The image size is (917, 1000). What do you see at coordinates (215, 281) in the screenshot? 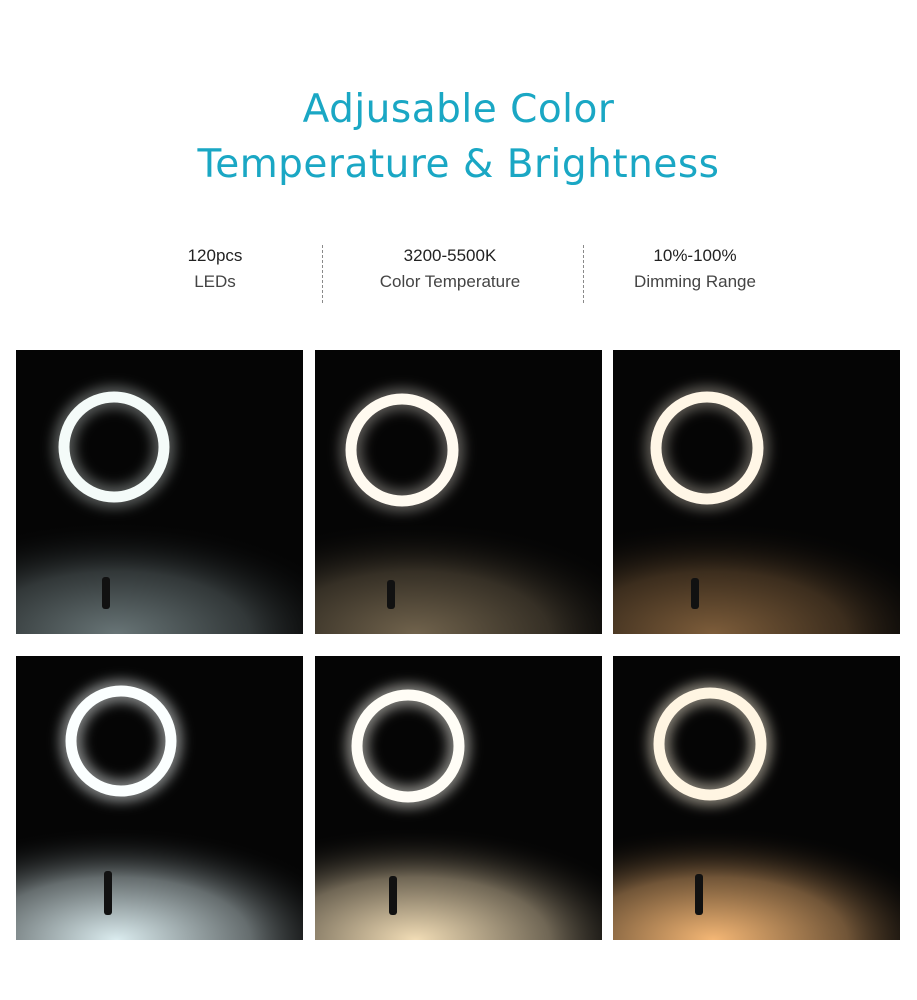
I see `spec-label: LEDs` at bounding box center [215, 281].